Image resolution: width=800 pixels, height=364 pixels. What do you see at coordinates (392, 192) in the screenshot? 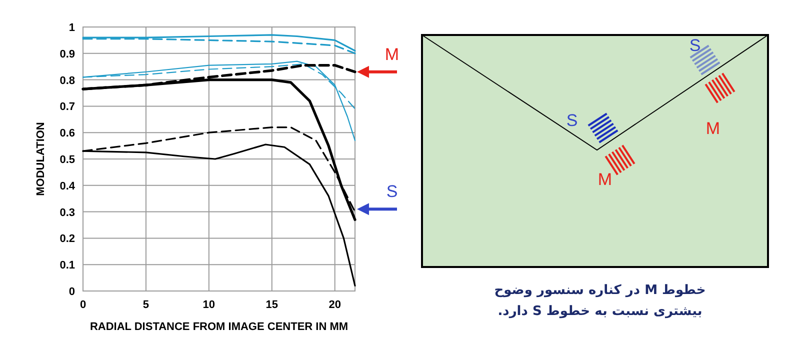
I see `annotation: S` at bounding box center [392, 192].